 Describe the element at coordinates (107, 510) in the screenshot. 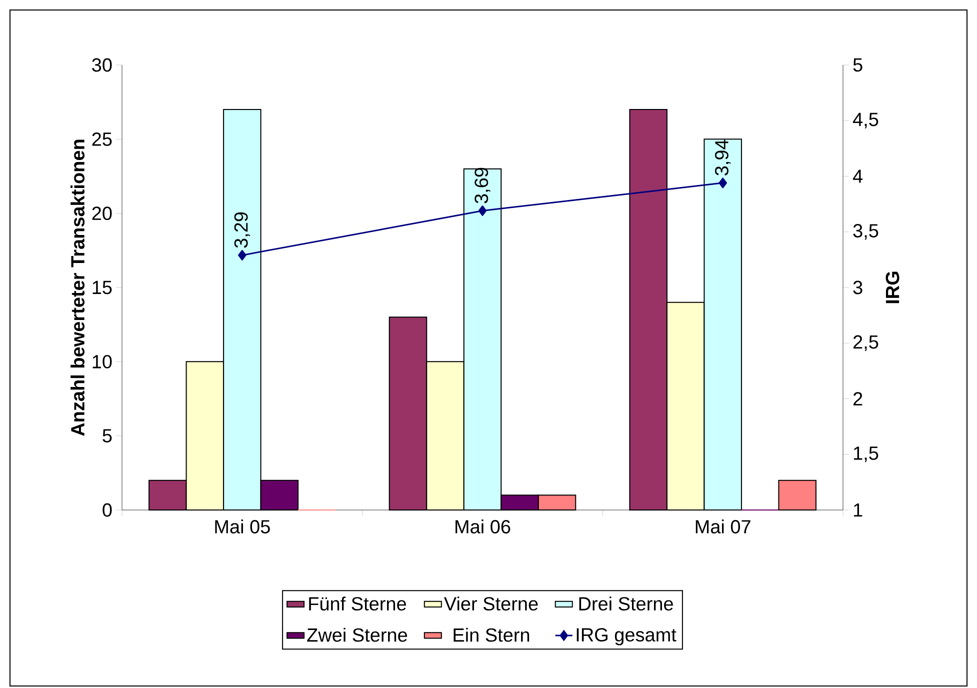

I see `y-tick-label: 0` at that location.